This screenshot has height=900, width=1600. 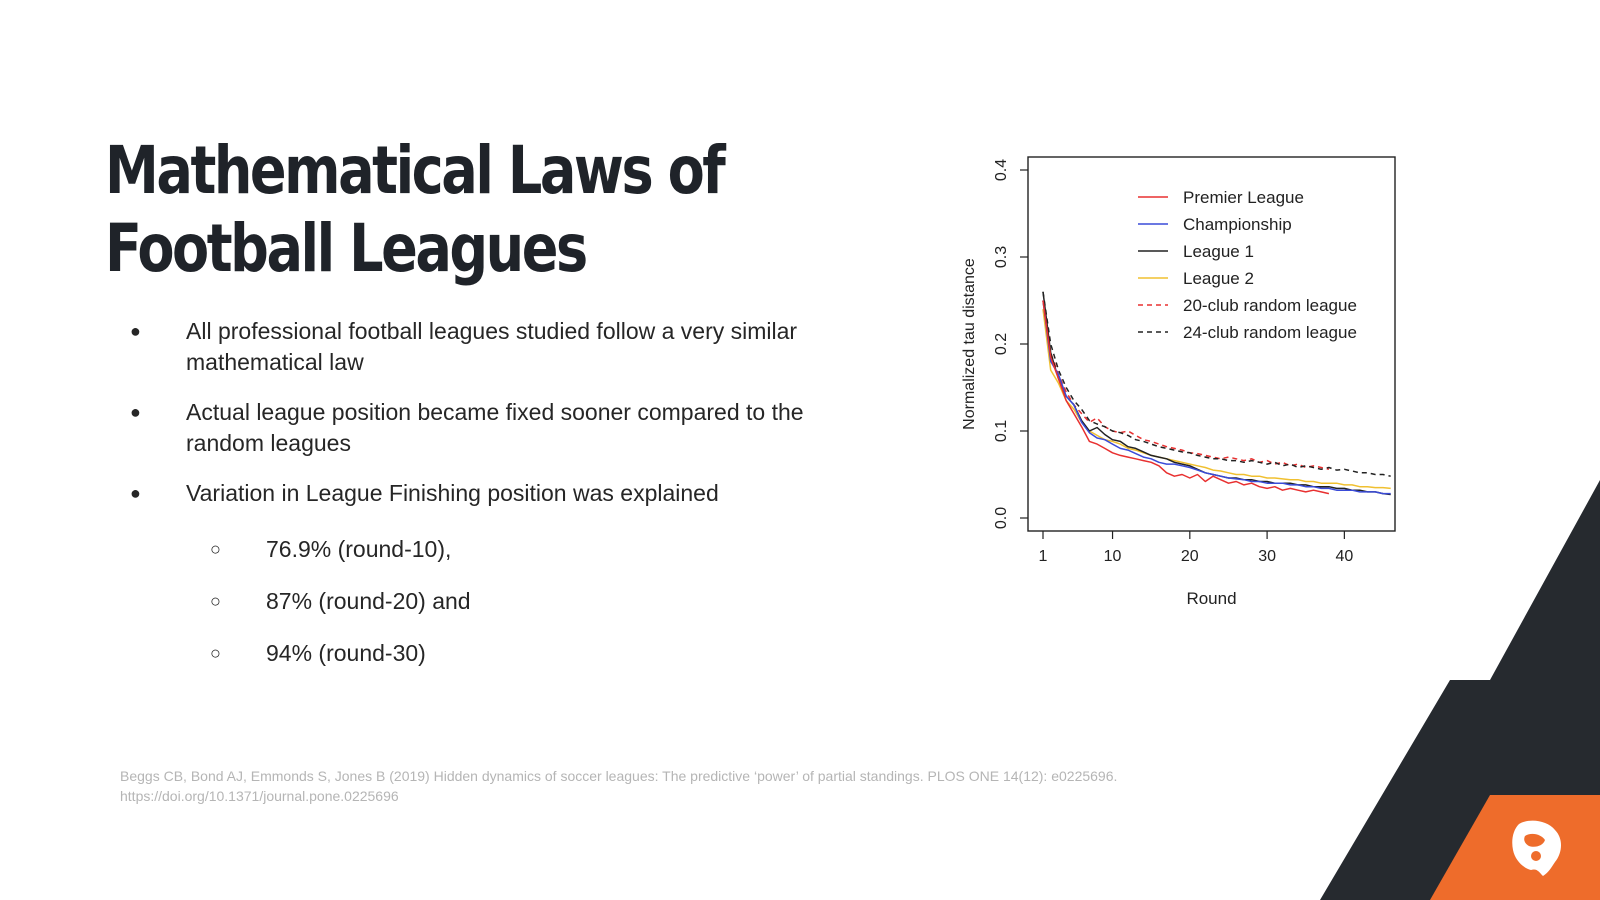 What do you see at coordinates (1001, 431) in the screenshot?
I see `y-tick-label: 0.1` at bounding box center [1001, 431].